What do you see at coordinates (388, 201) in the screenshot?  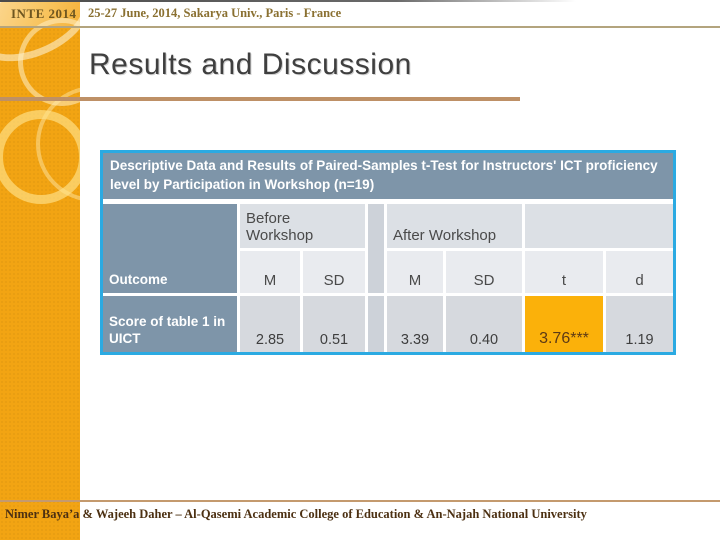 I see `caption-table-gap` at bounding box center [388, 201].